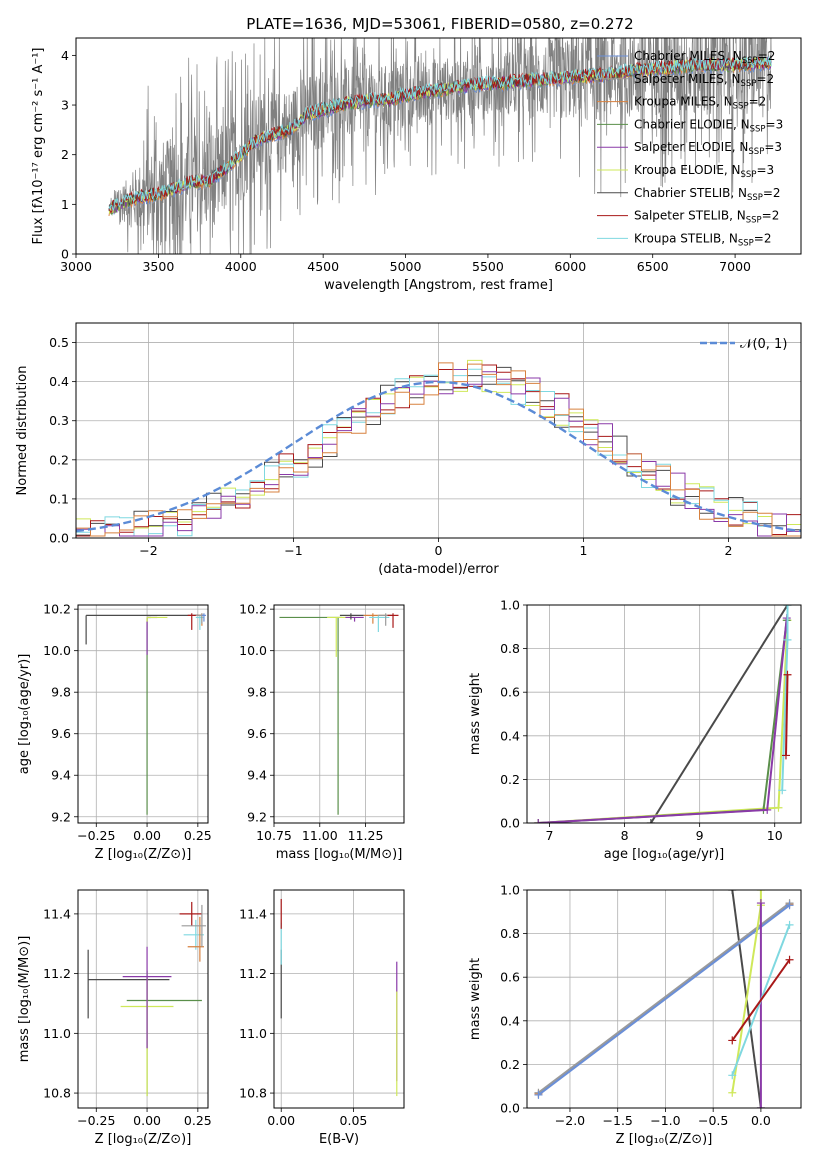 The image size is (819, 1170). Describe the element at coordinates (293, 550) in the screenshot. I see `x-tick-label: −1` at that location.